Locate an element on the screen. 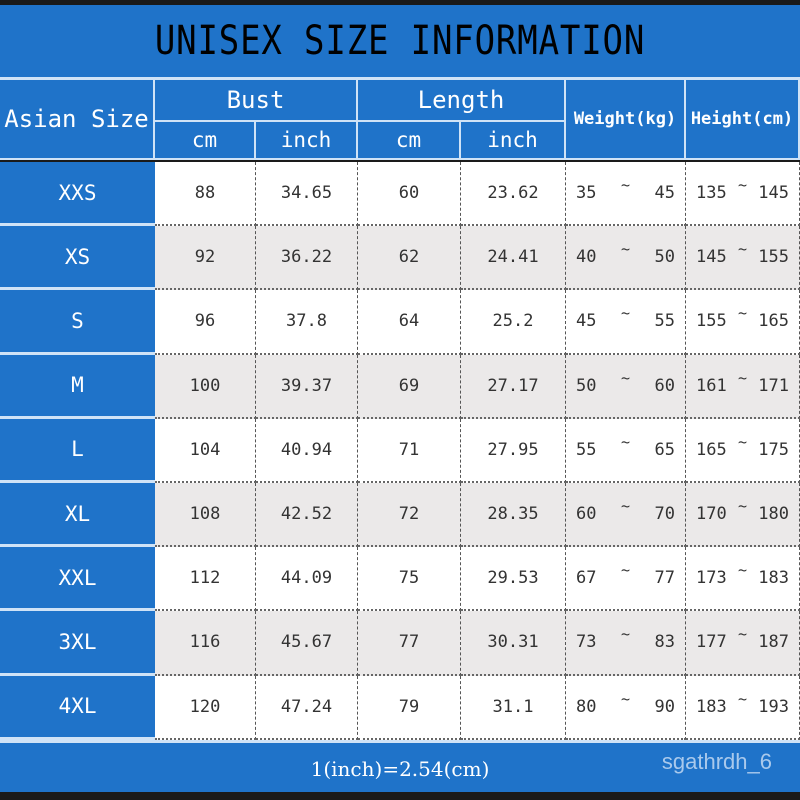 This screenshot has width=800, height=800. height-range-max: 187 is located at coordinates (773, 642).